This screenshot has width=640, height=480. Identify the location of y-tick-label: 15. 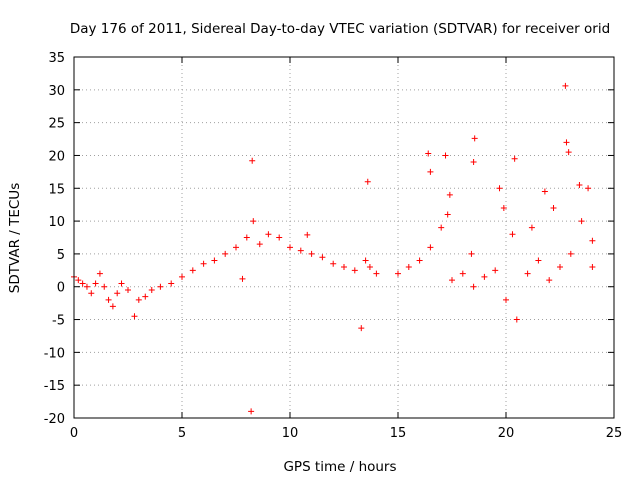
(56, 189).